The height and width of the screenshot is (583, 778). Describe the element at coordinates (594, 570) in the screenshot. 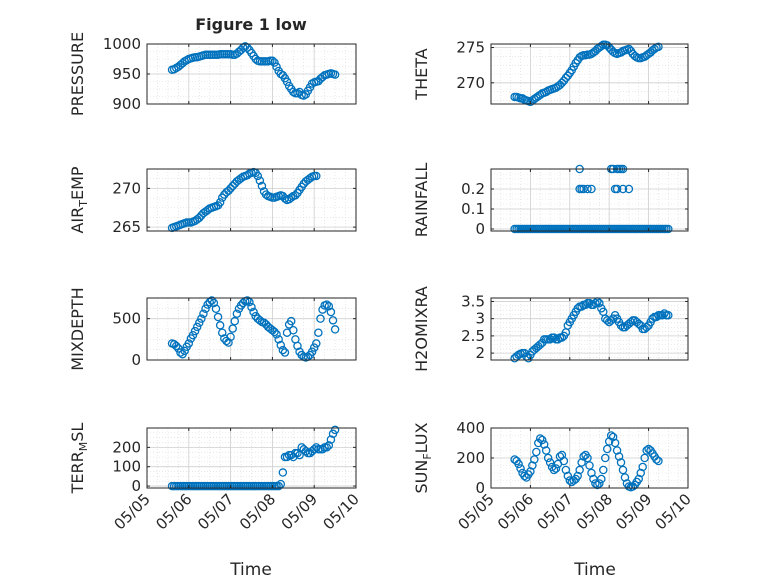

I see `x-axis-label-right: Time` at that location.